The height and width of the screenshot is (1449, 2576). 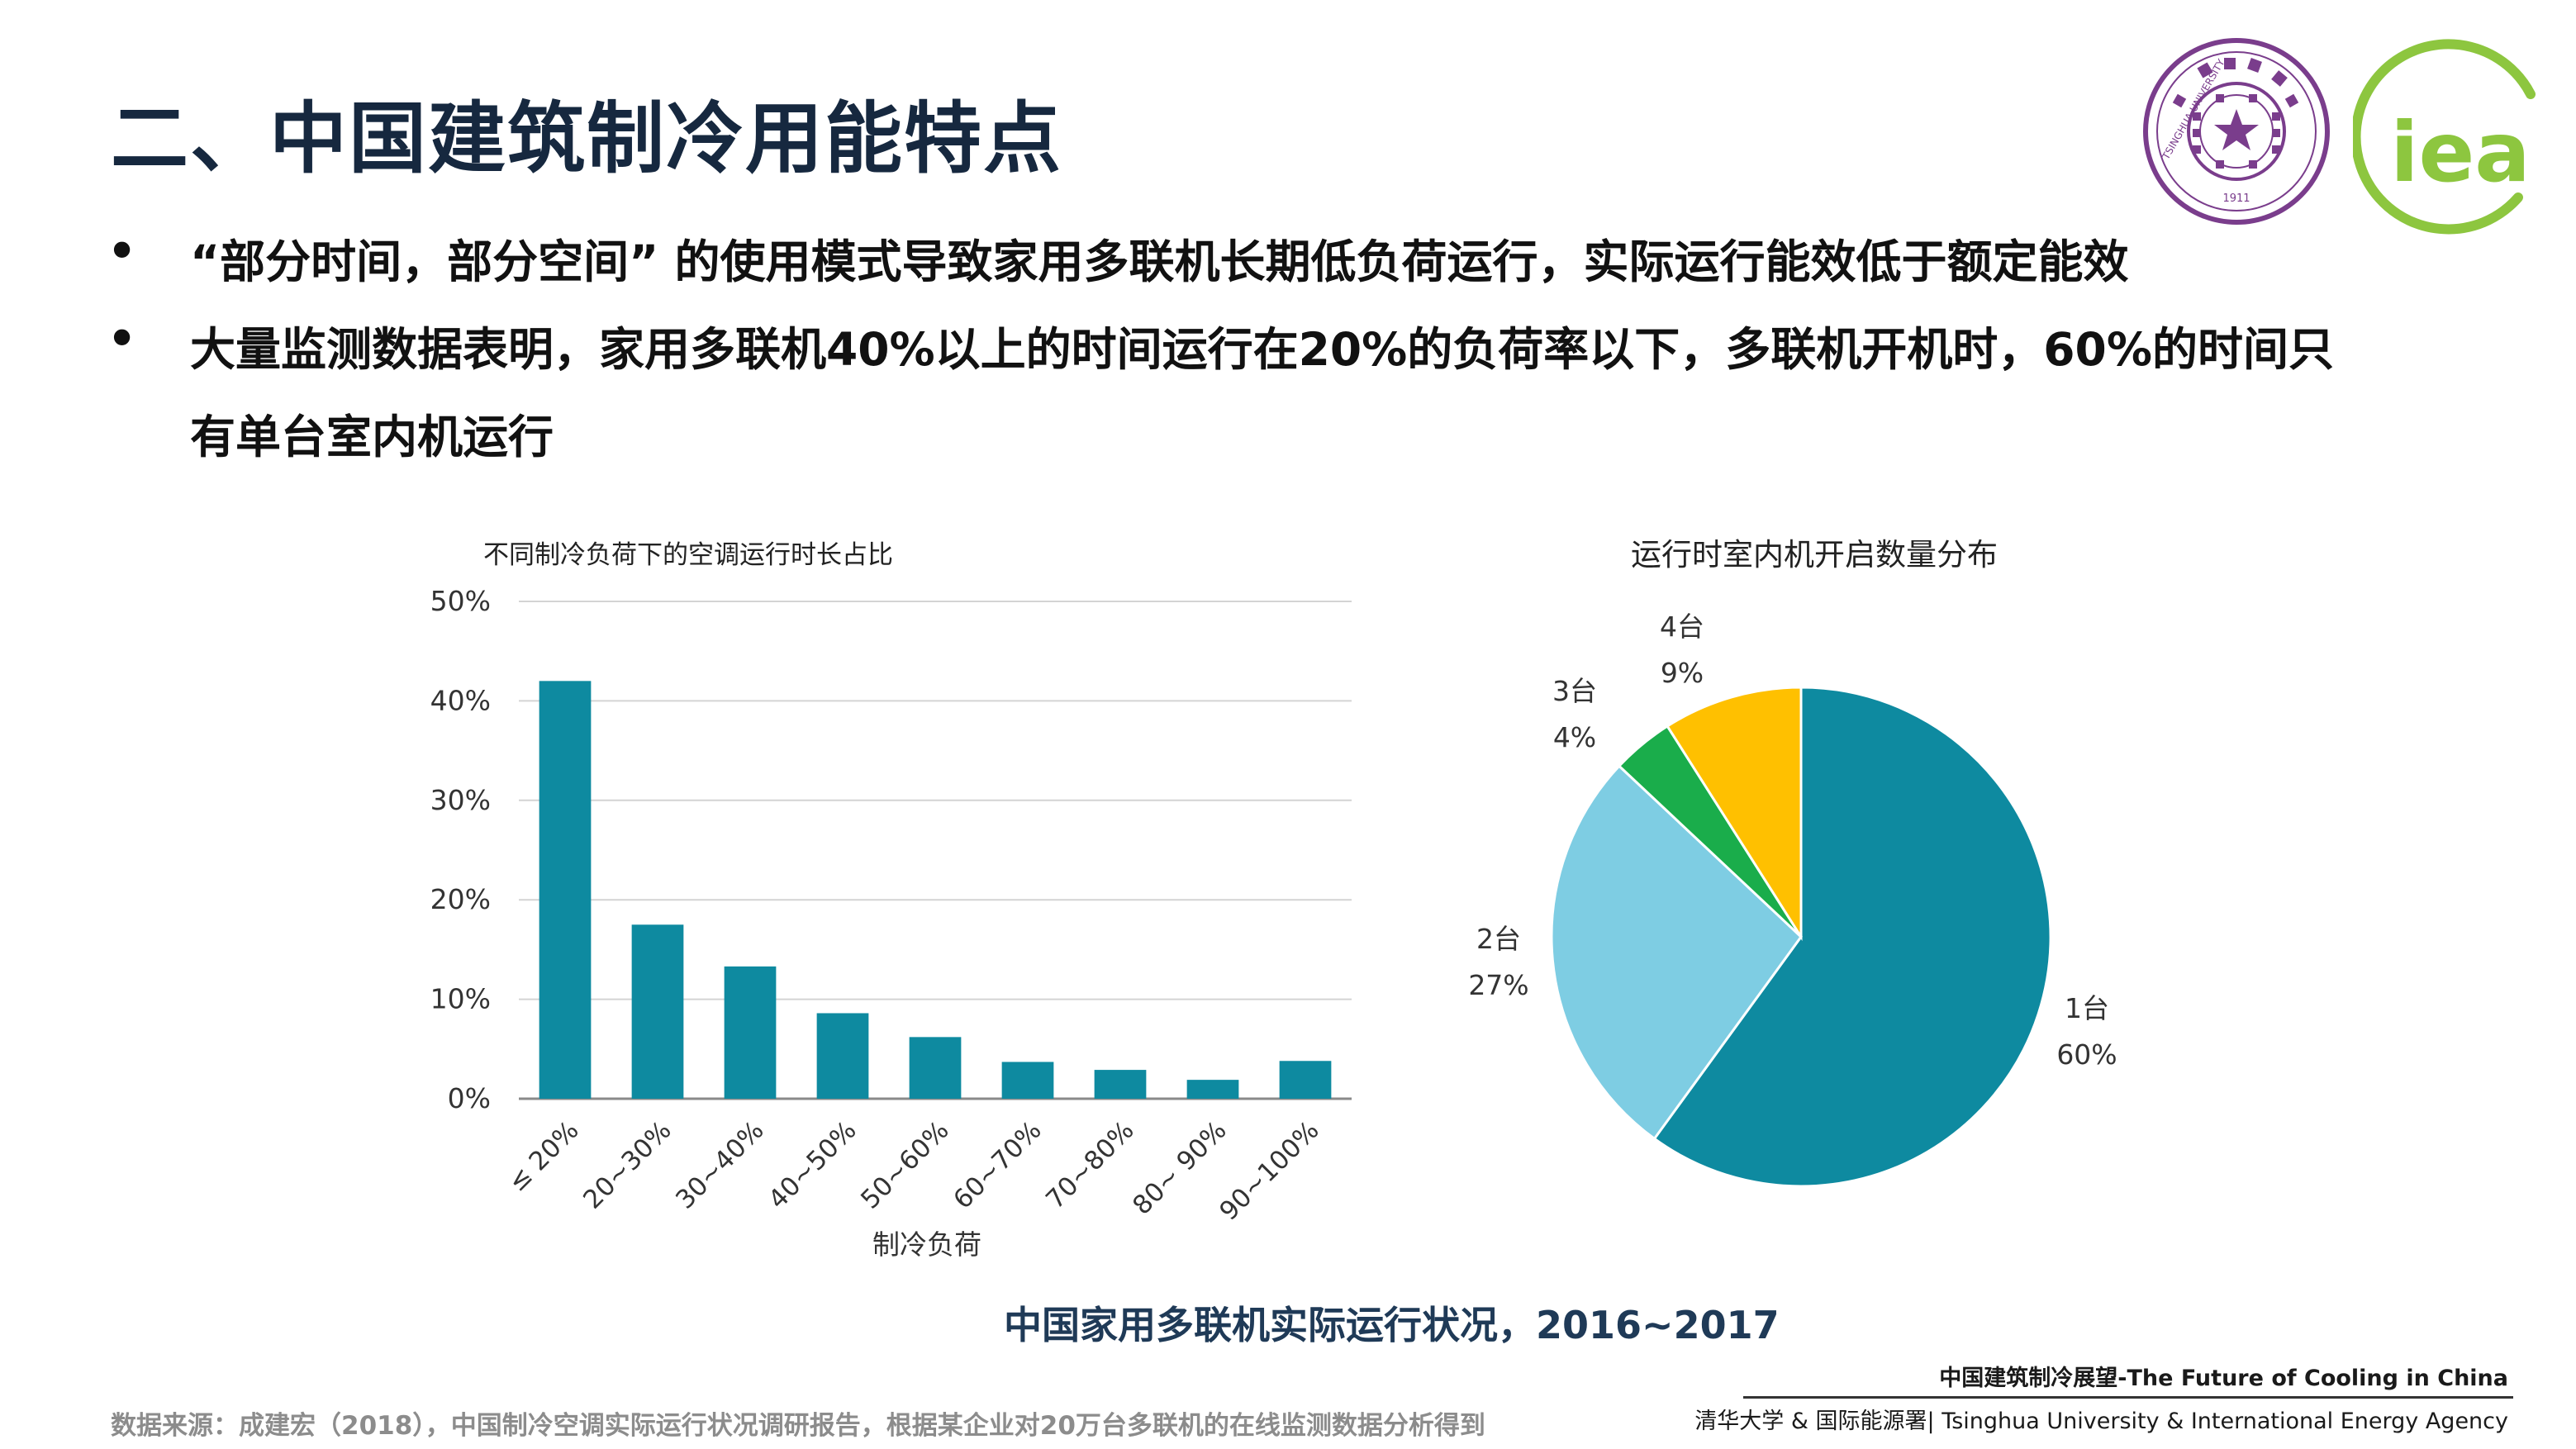 What do you see at coordinates (688, 555) in the screenshot?
I see `bar-chart-title: 不同制冷负荷下的空调运行时长占比` at bounding box center [688, 555].